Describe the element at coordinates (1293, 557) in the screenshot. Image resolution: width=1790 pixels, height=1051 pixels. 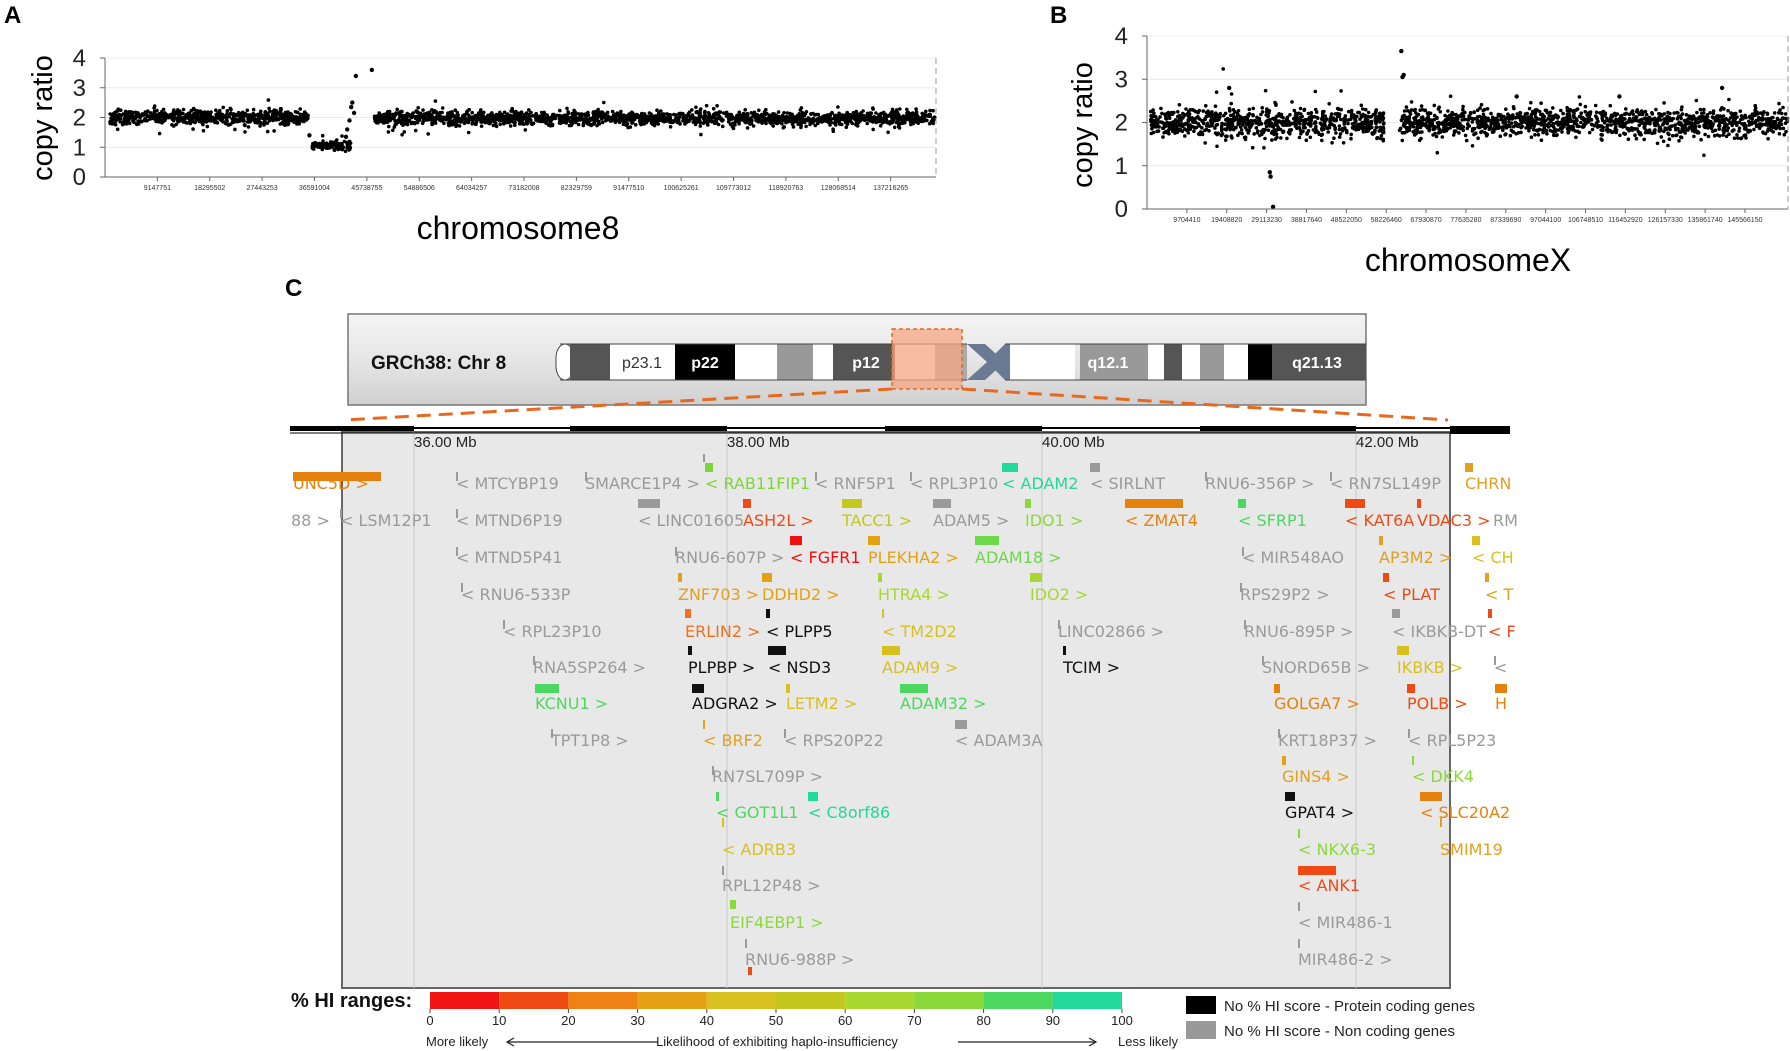
I see `gene-label: < MIR548AO` at that location.